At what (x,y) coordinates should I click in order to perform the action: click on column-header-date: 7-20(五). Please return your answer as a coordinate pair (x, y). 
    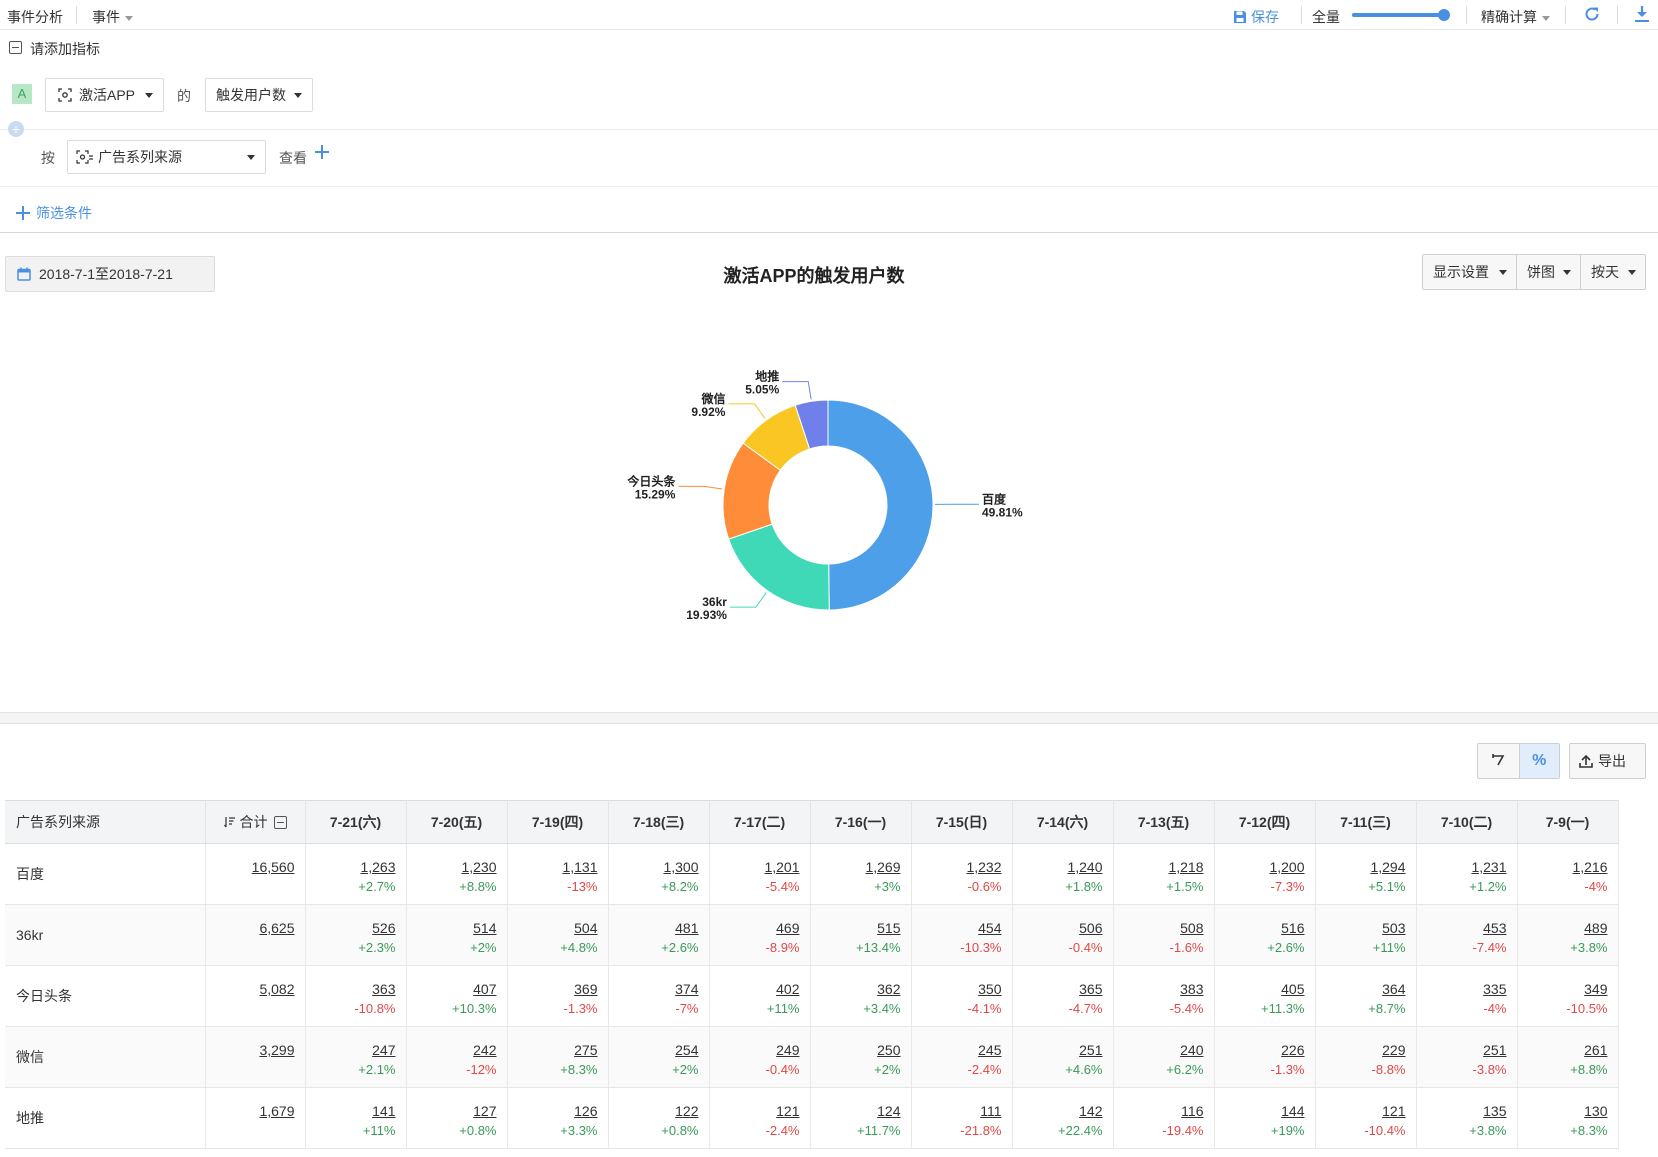
    Looking at the image, I should click on (457, 822).